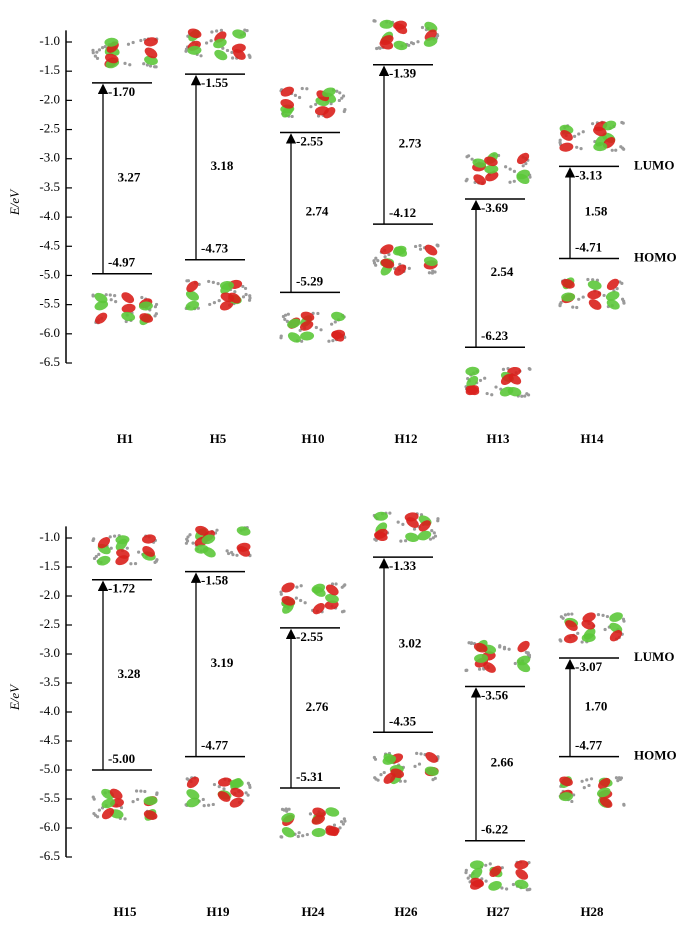 The height and width of the screenshot is (943, 680). What do you see at coordinates (596, 705) in the screenshot?
I see `gap-label: 1.70` at bounding box center [596, 705].